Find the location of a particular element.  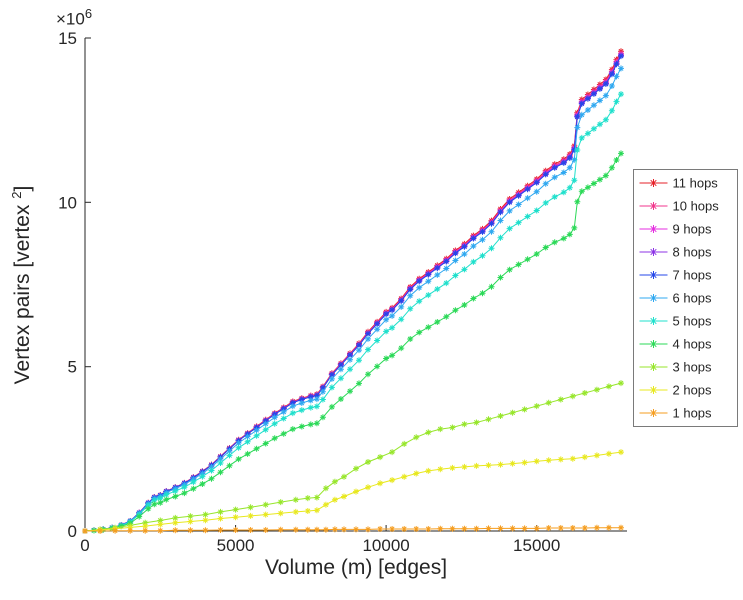

y-tick-label: 0 is located at coordinates (72, 531).